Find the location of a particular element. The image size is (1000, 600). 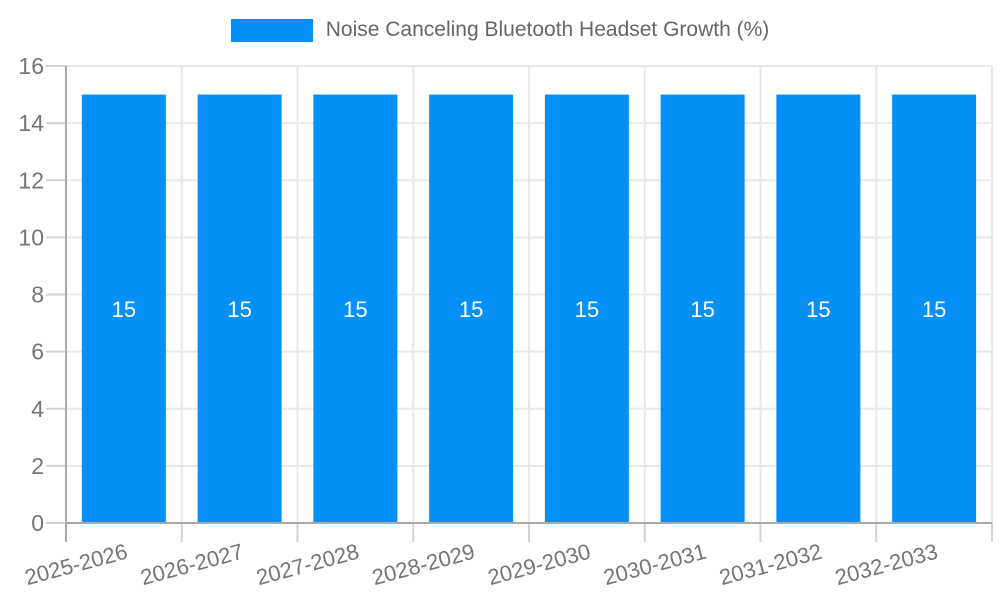

x-tick-label: 2029-2030 is located at coordinates (539, 564).